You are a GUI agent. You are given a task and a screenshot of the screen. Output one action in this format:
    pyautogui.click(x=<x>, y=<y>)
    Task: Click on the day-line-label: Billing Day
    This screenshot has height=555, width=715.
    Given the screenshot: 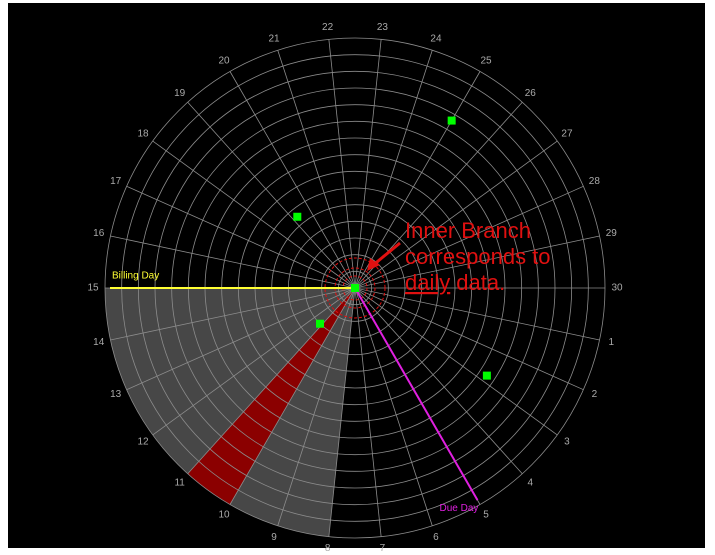 What is the action you would take?
    pyautogui.click(x=135, y=276)
    